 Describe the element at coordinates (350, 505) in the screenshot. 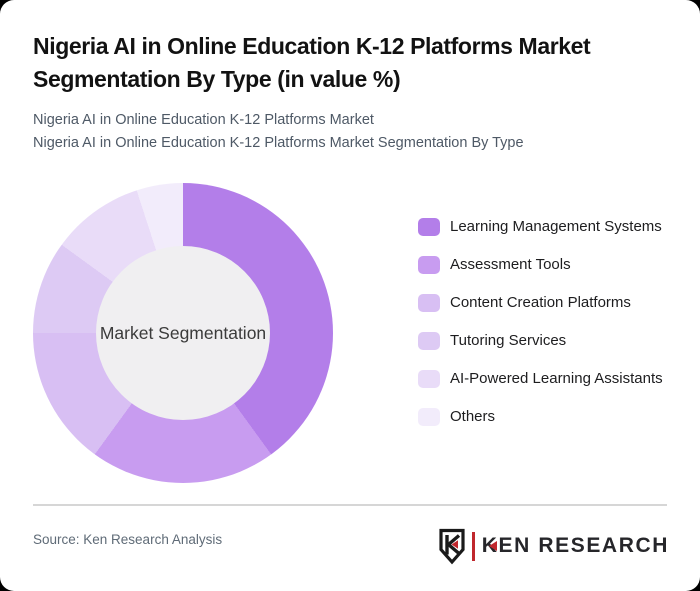

I see `footer-divider` at that location.